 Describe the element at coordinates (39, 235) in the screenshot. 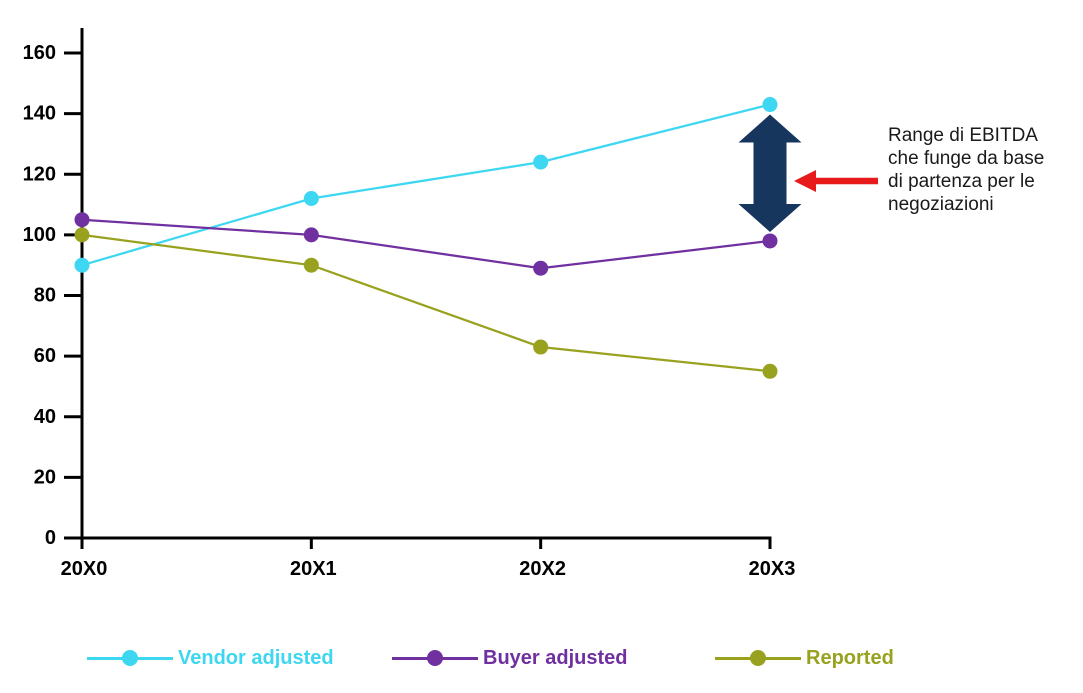

I see `y-tick-label: 100` at that location.